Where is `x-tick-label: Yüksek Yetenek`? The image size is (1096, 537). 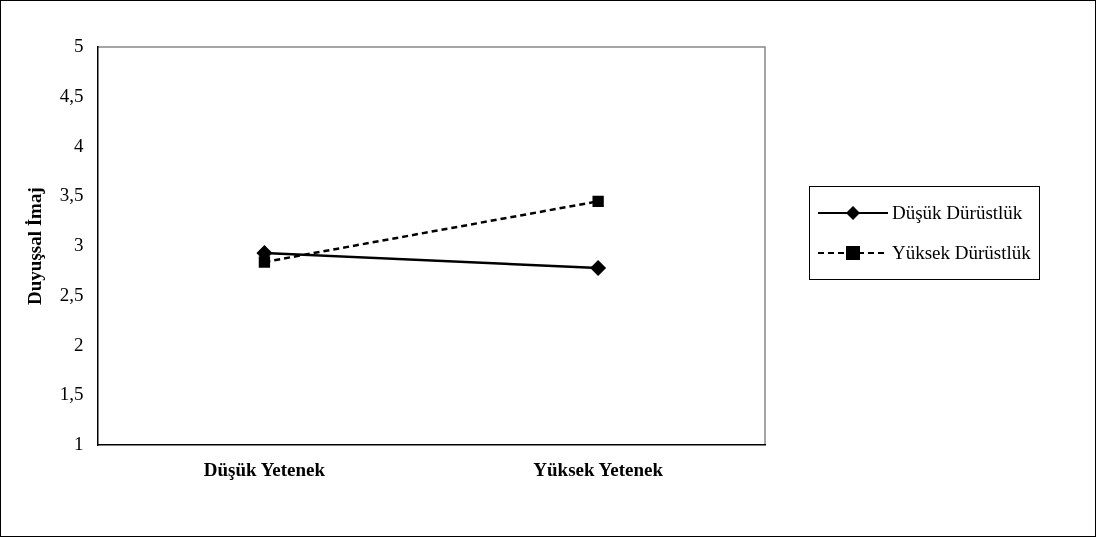 x-tick-label: Yüksek Yetenek is located at coordinates (598, 469).